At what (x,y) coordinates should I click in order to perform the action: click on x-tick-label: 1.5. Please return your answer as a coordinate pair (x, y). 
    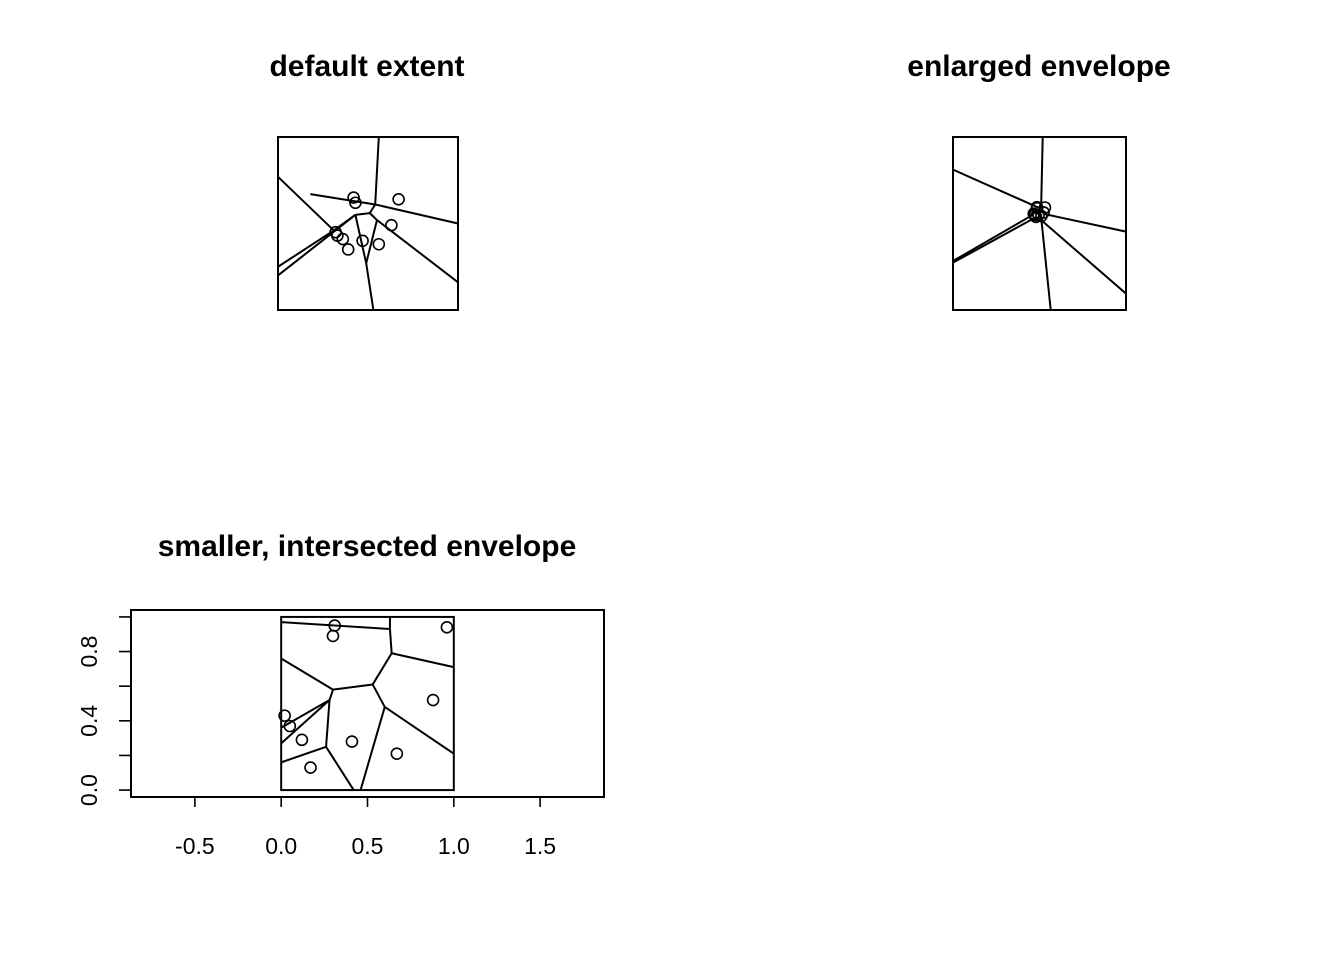
    Looking at the image, I should click on (540, 846).